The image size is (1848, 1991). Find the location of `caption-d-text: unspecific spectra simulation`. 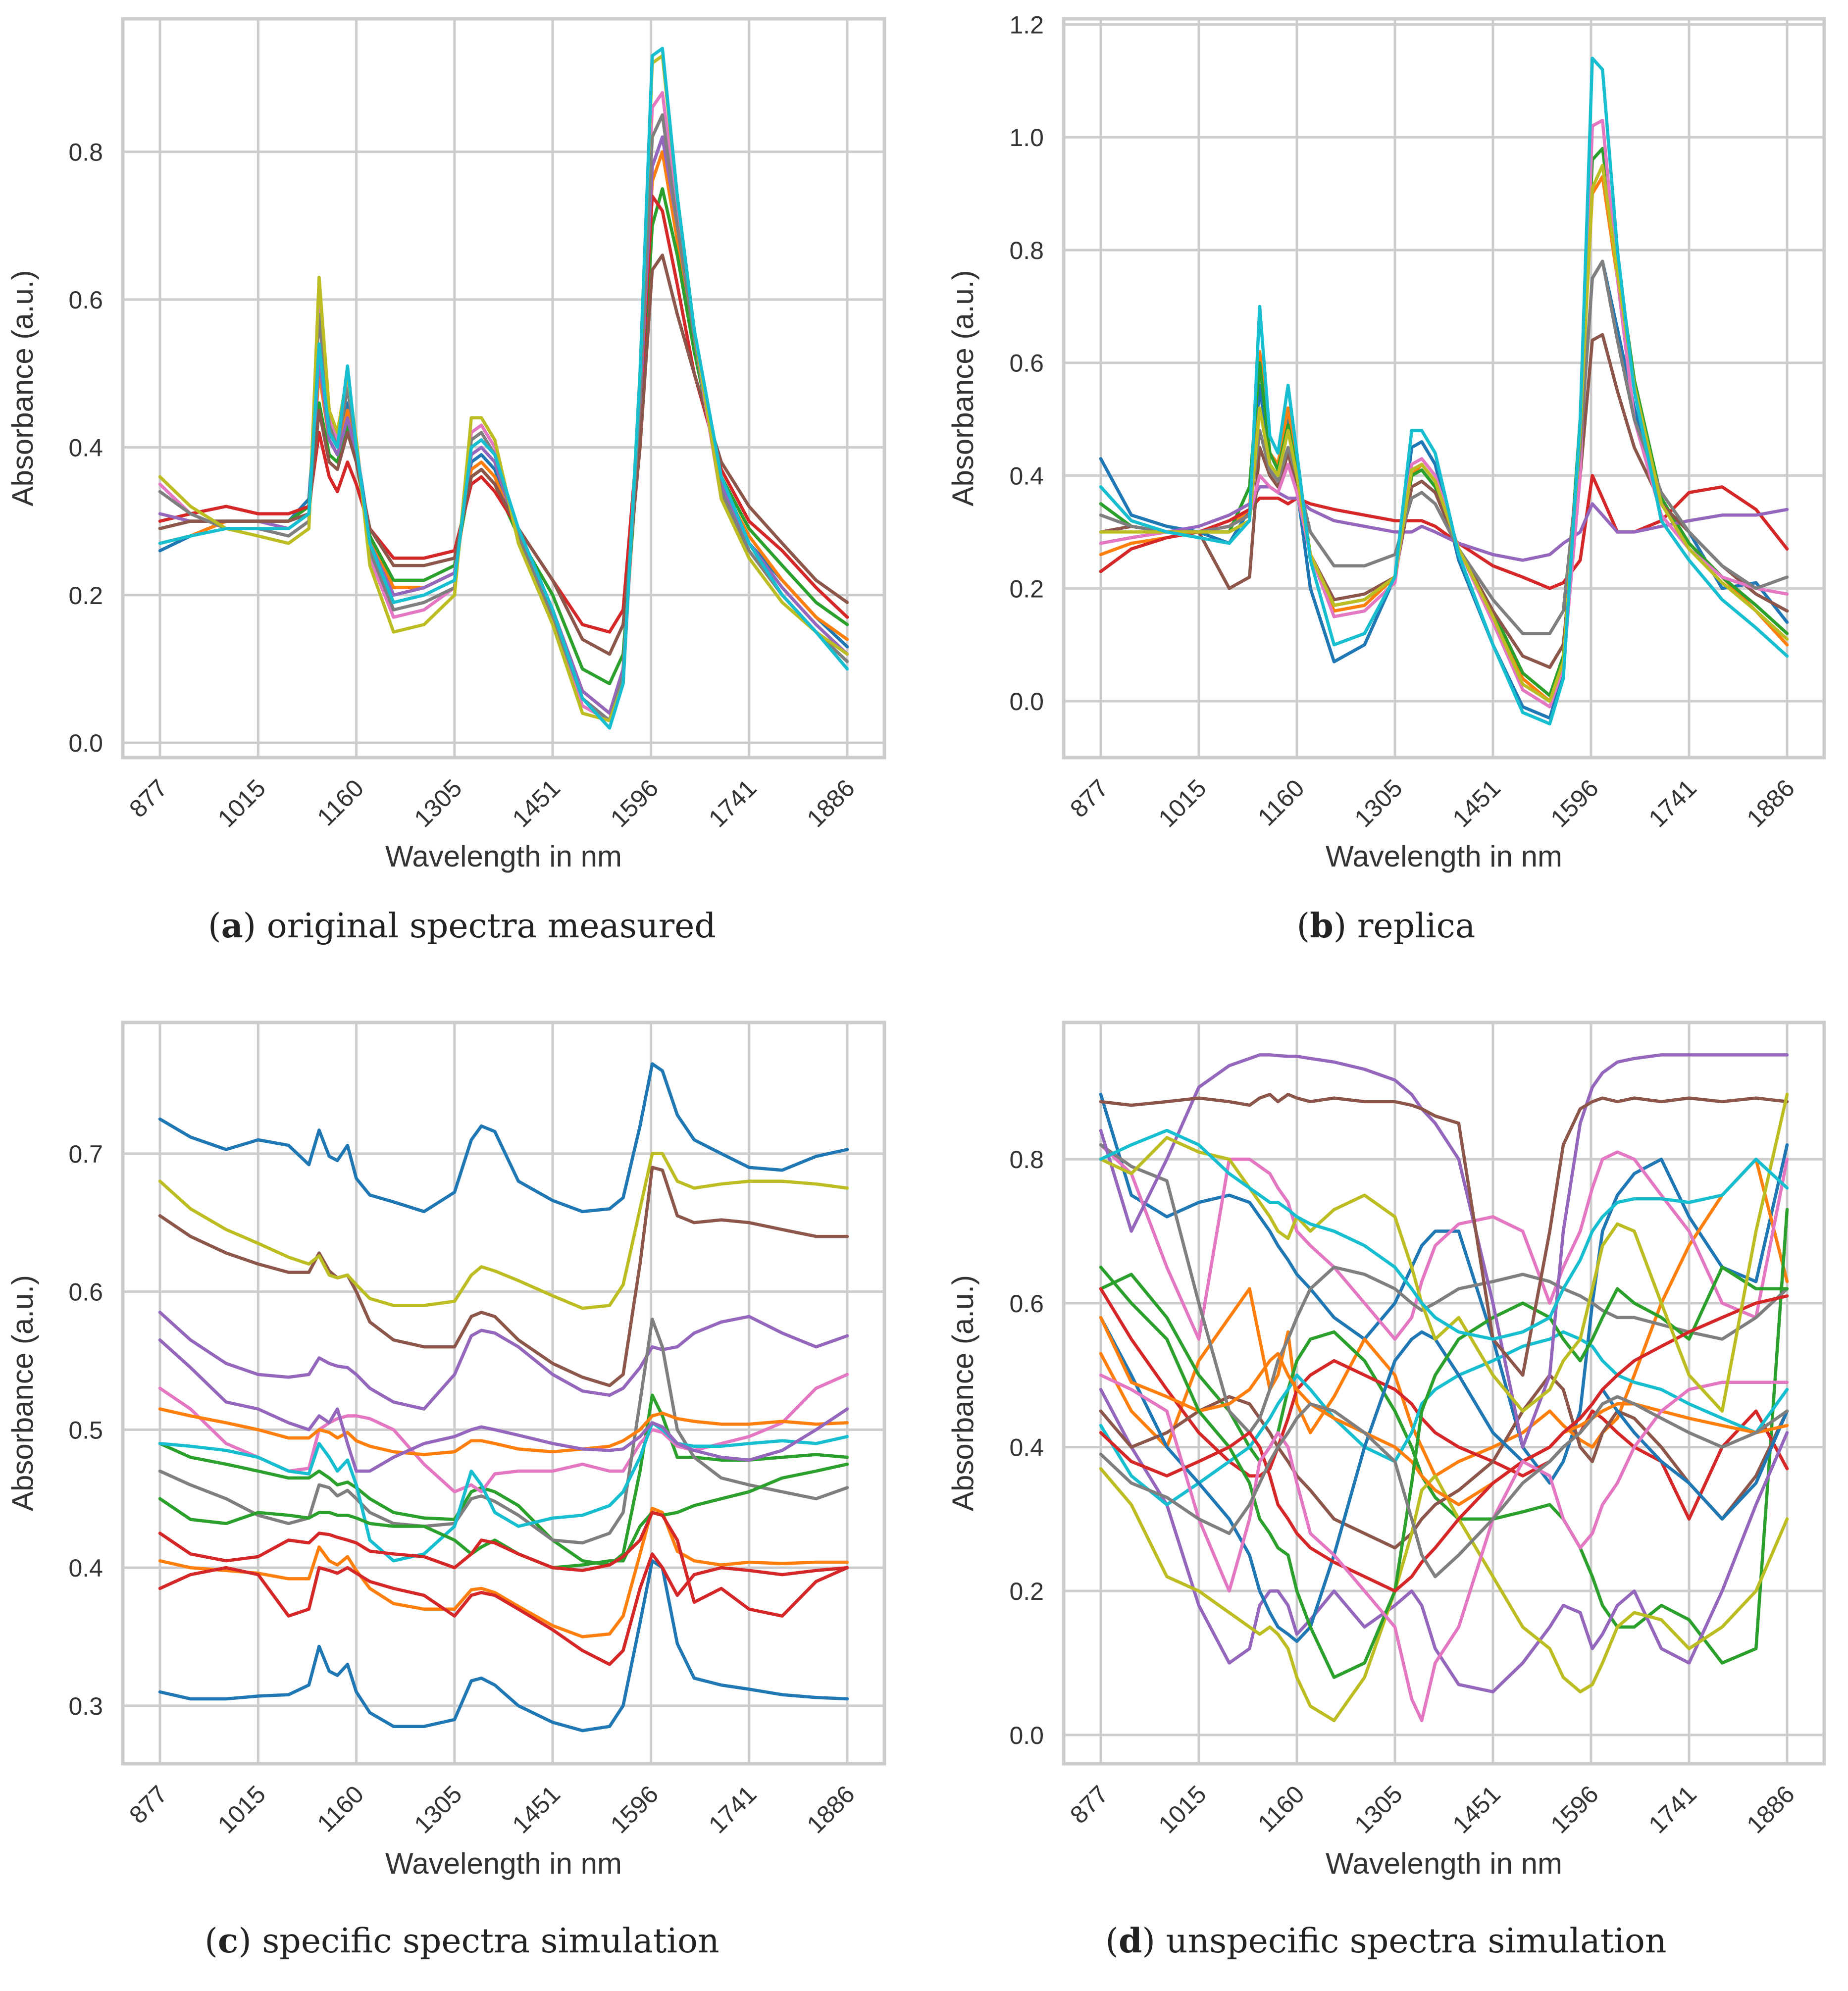

caption-d-text: unspecific spectra simulation is located at coordinates (1416, 1941).